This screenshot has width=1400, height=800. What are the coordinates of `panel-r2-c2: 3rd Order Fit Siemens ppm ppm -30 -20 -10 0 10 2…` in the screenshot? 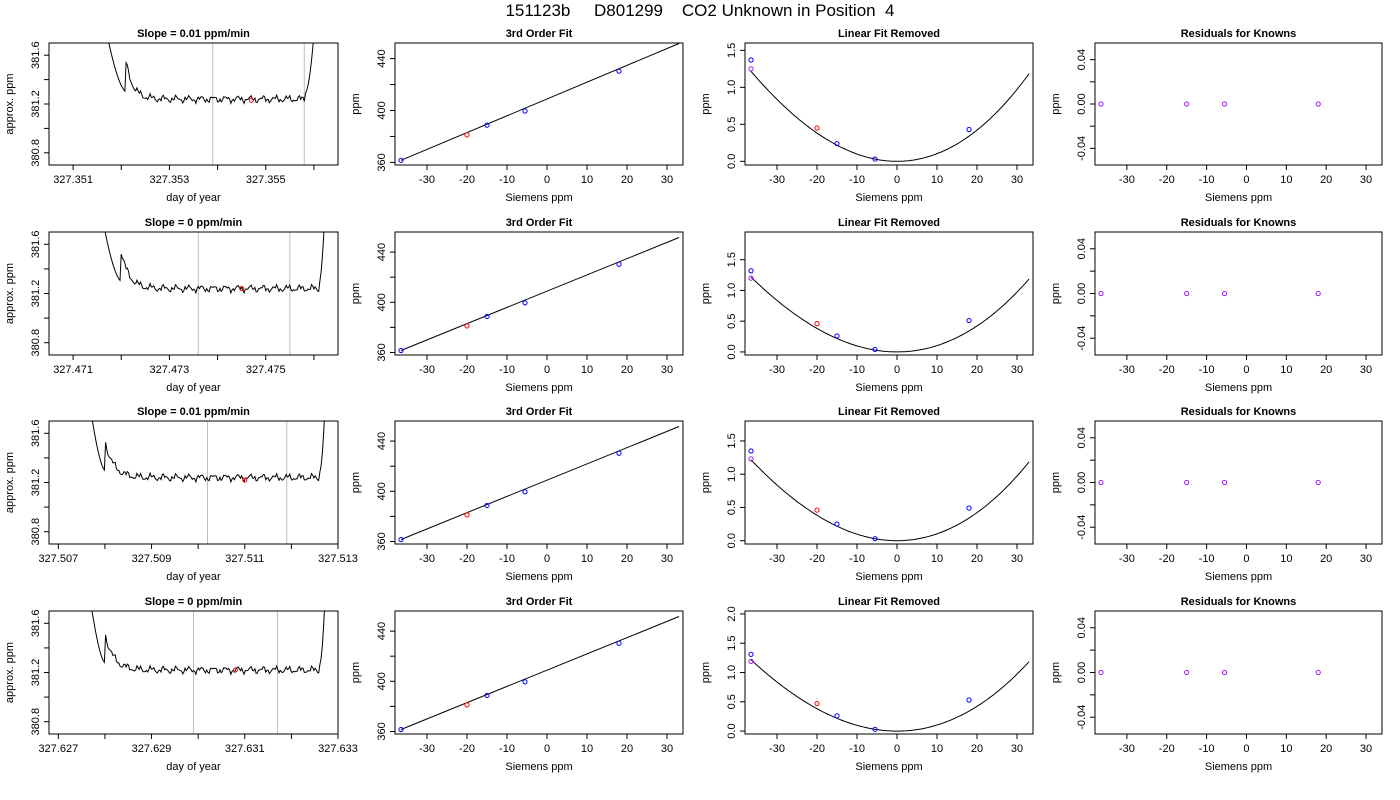 It's located at (517, 305).